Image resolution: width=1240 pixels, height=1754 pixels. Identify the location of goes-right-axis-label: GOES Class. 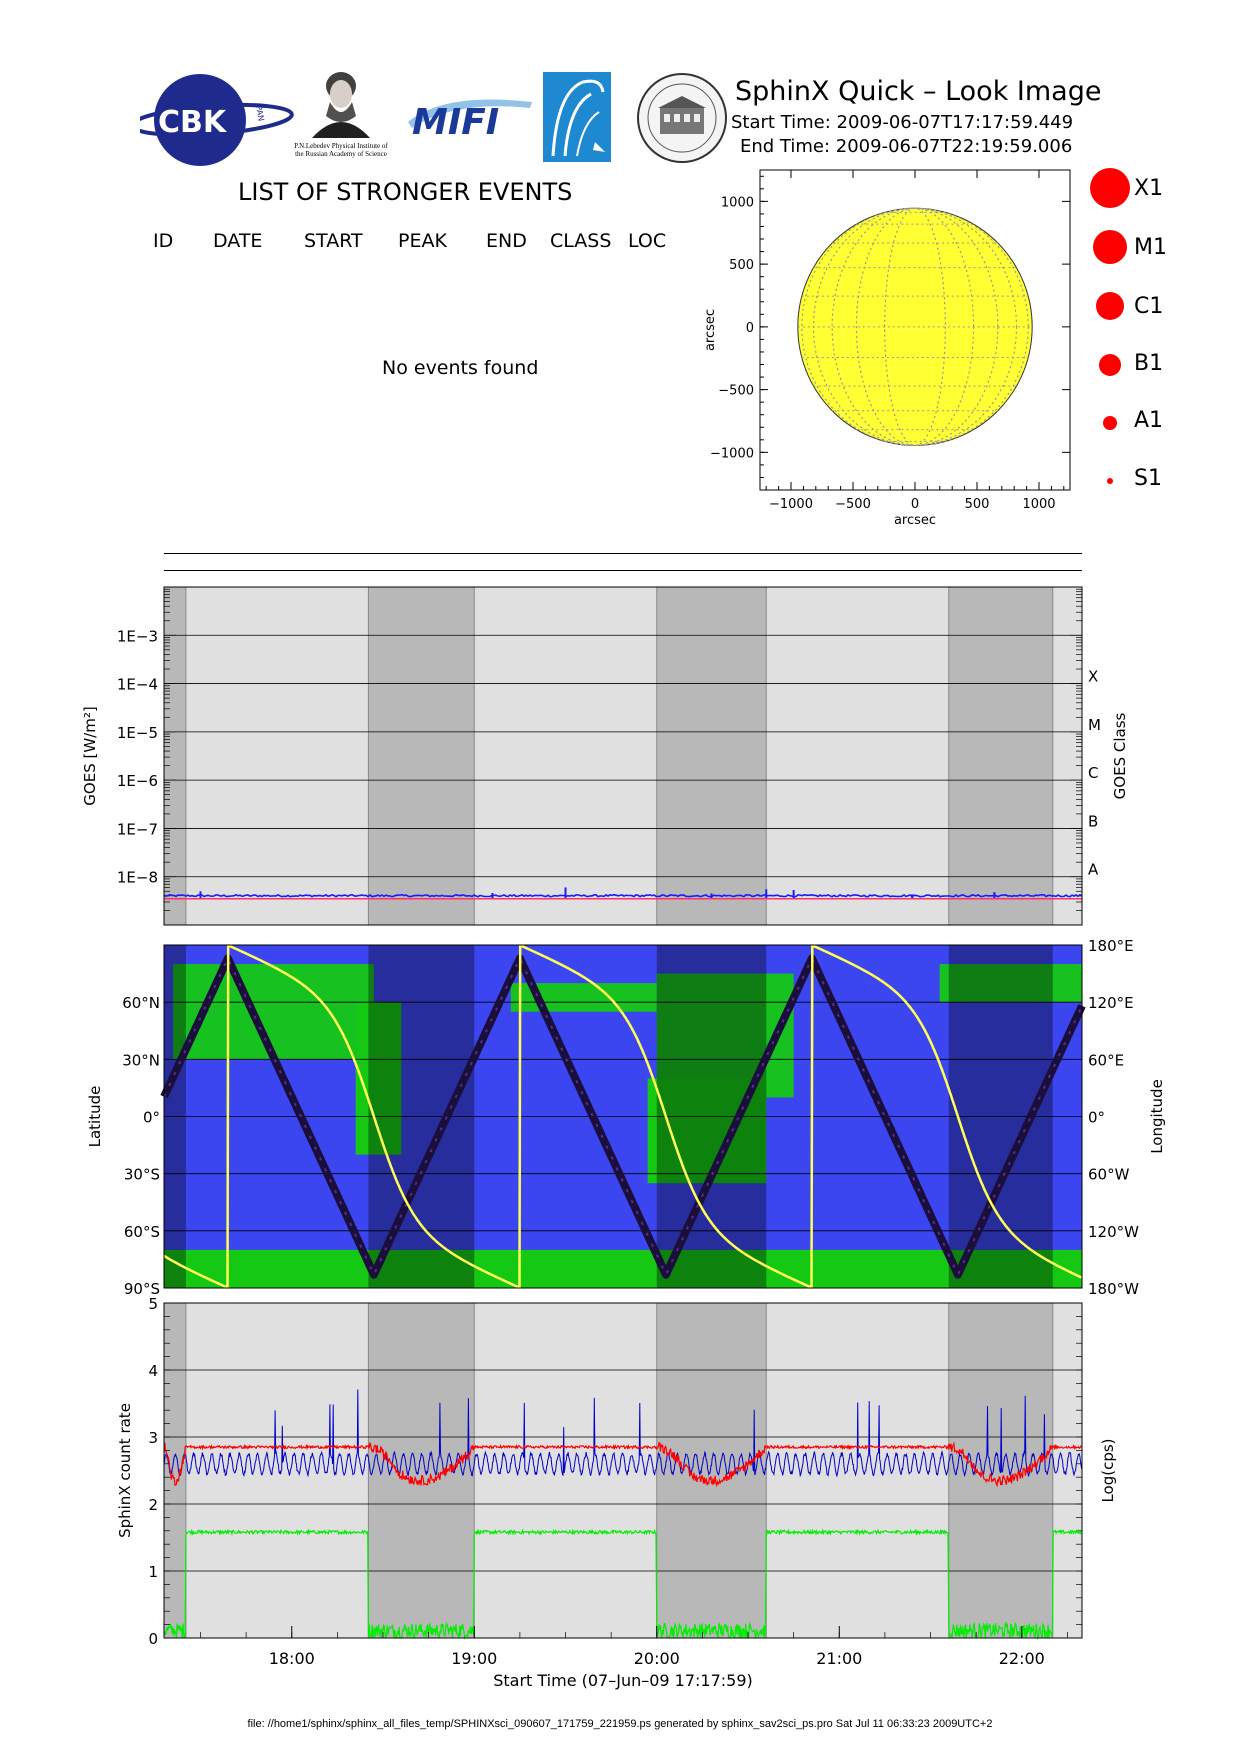
(1120, 755).